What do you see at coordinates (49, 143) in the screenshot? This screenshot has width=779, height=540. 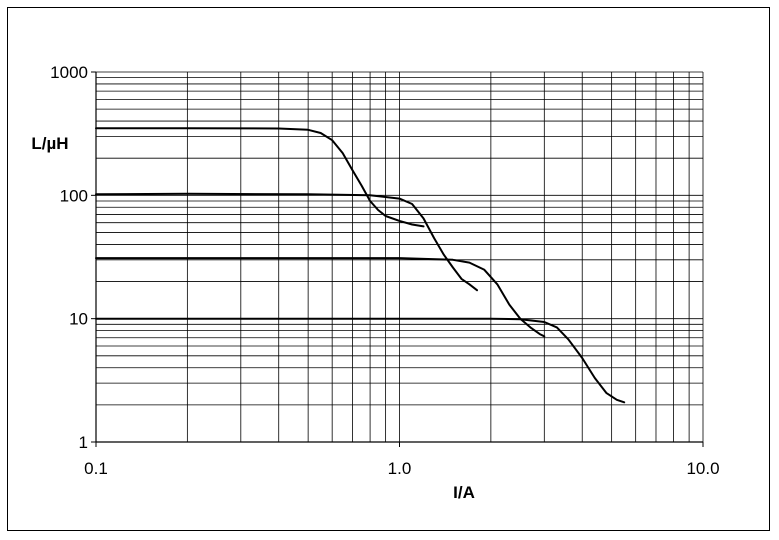 I see `y-axis-title: L/µH` at bounding box center [49, 143].